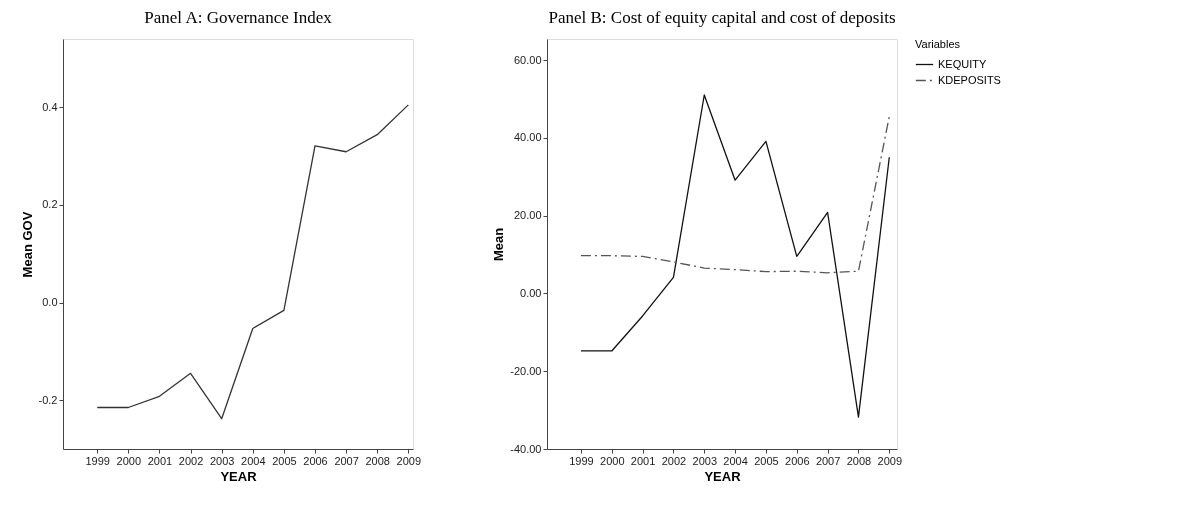  Describe the element at coordinates (527, 59) in the screenshot. I see `y-tick-label: 60.00` at that location.